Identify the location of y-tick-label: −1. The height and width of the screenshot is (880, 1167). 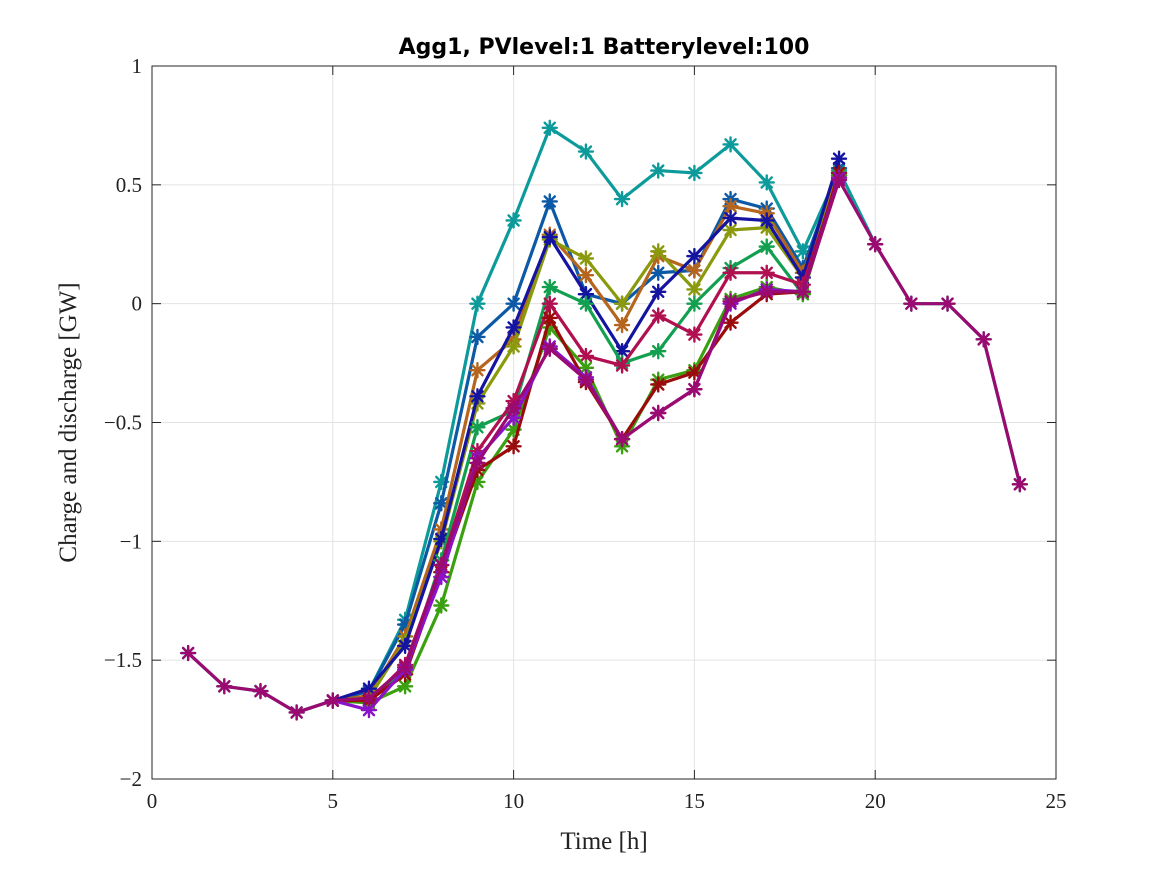
(131, 541).